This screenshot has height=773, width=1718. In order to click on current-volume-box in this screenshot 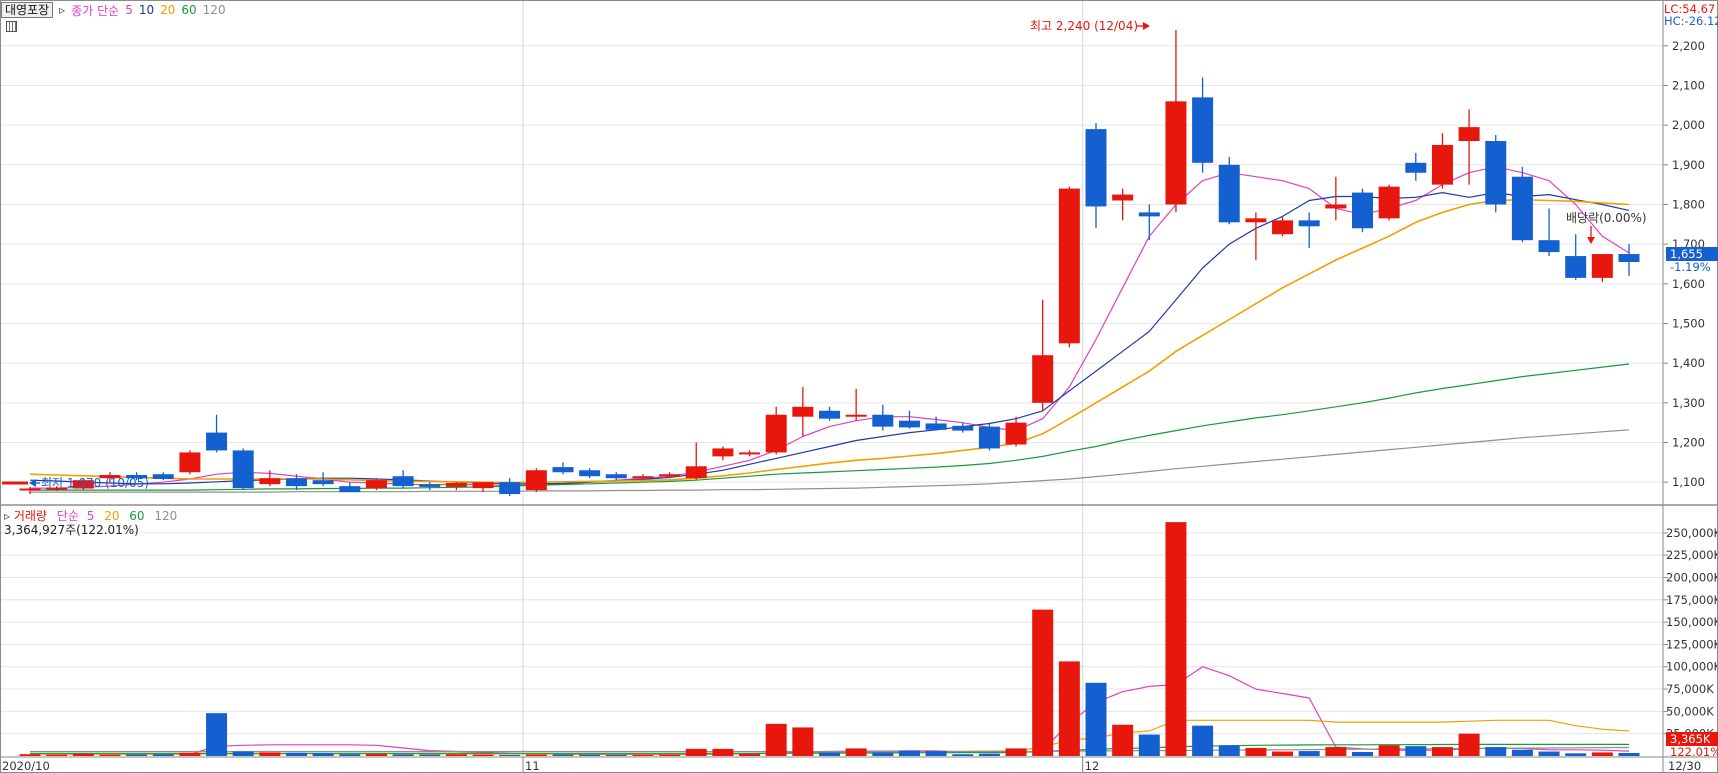, I will do `click(1692, 739)`.